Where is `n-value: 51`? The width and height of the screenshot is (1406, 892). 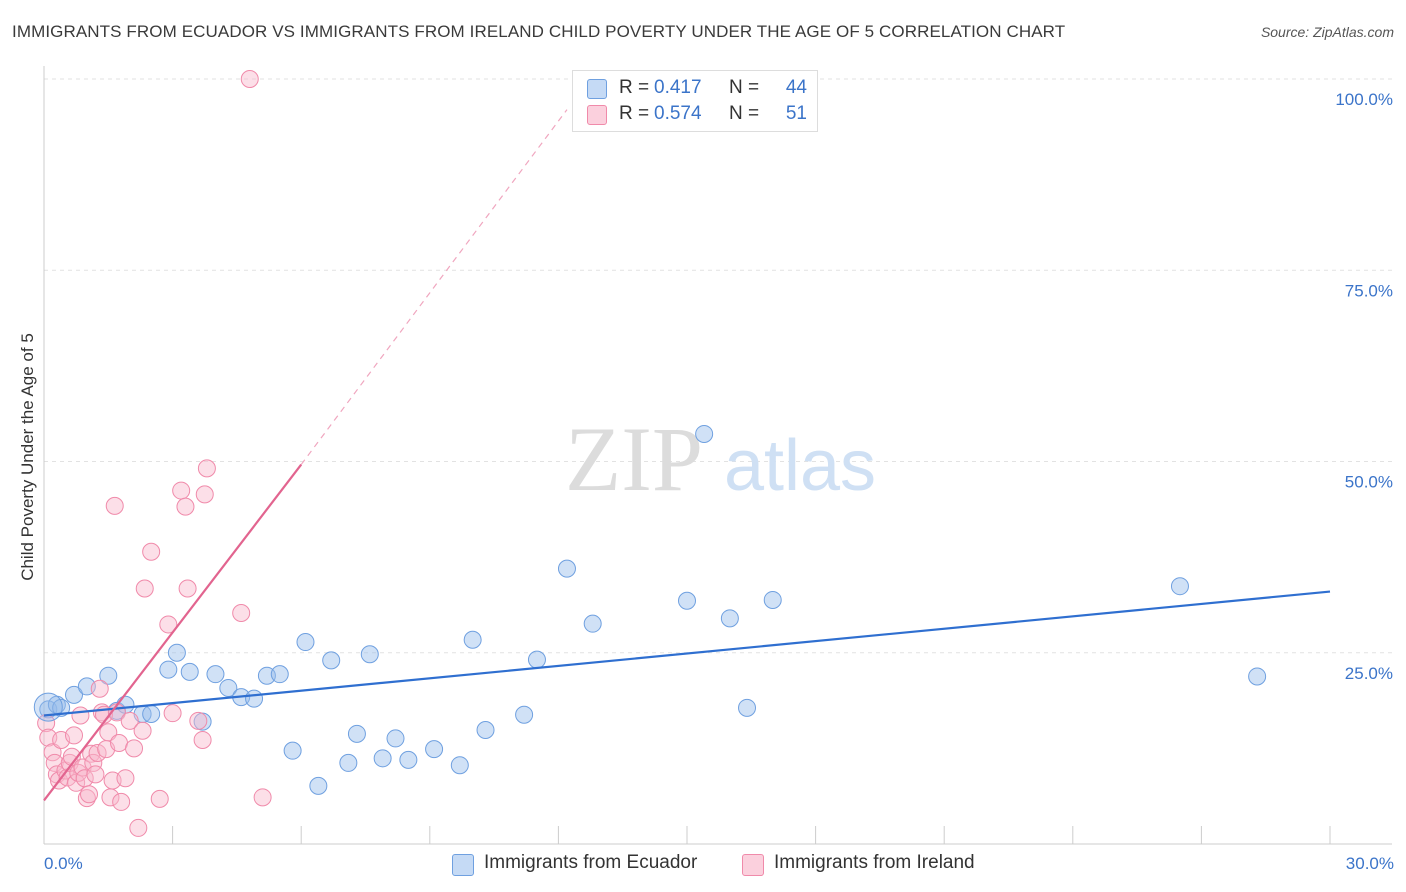
n-value: 51 is located at coordinates (796, 113).